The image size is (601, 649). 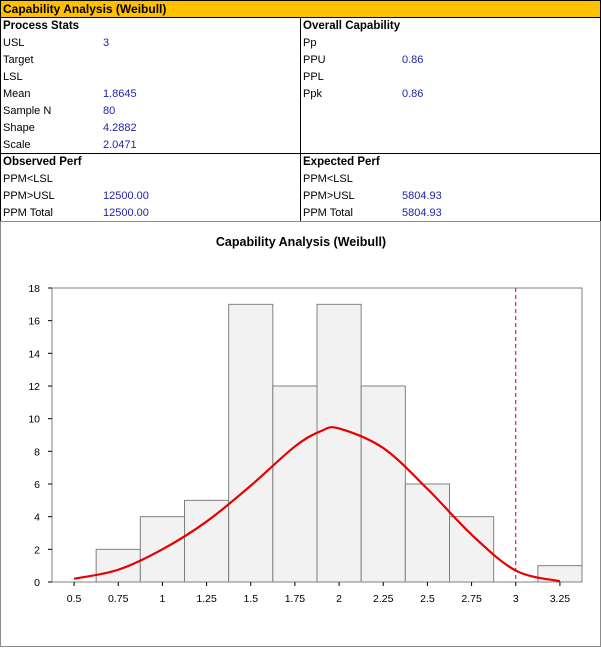 What do you see at coordinates (312, 94) in the screenshot?
I see `capability-stat-label: Ppk` at bounding box center [312, 94].